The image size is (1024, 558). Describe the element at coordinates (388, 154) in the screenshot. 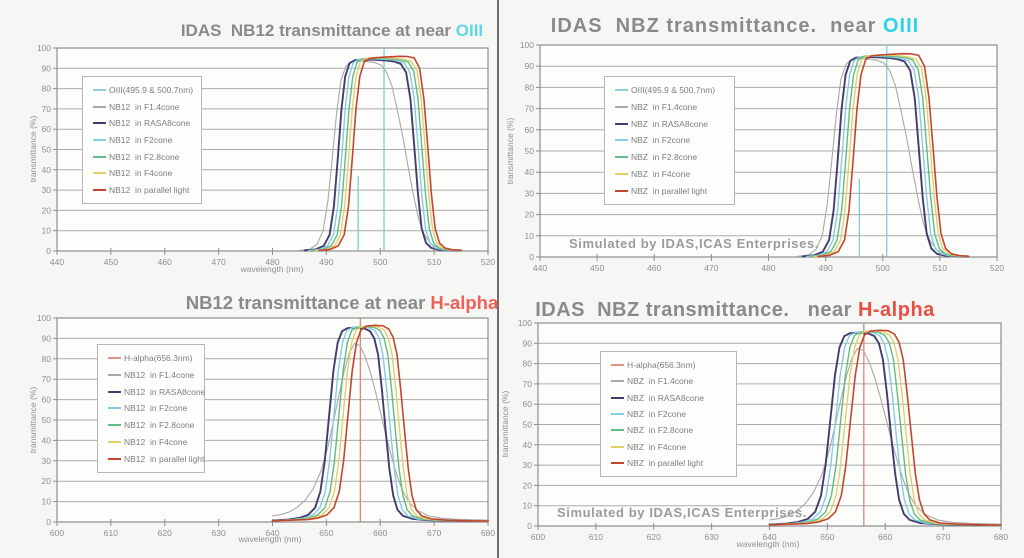

I see `series-nb12-in-f4cone` at that location.